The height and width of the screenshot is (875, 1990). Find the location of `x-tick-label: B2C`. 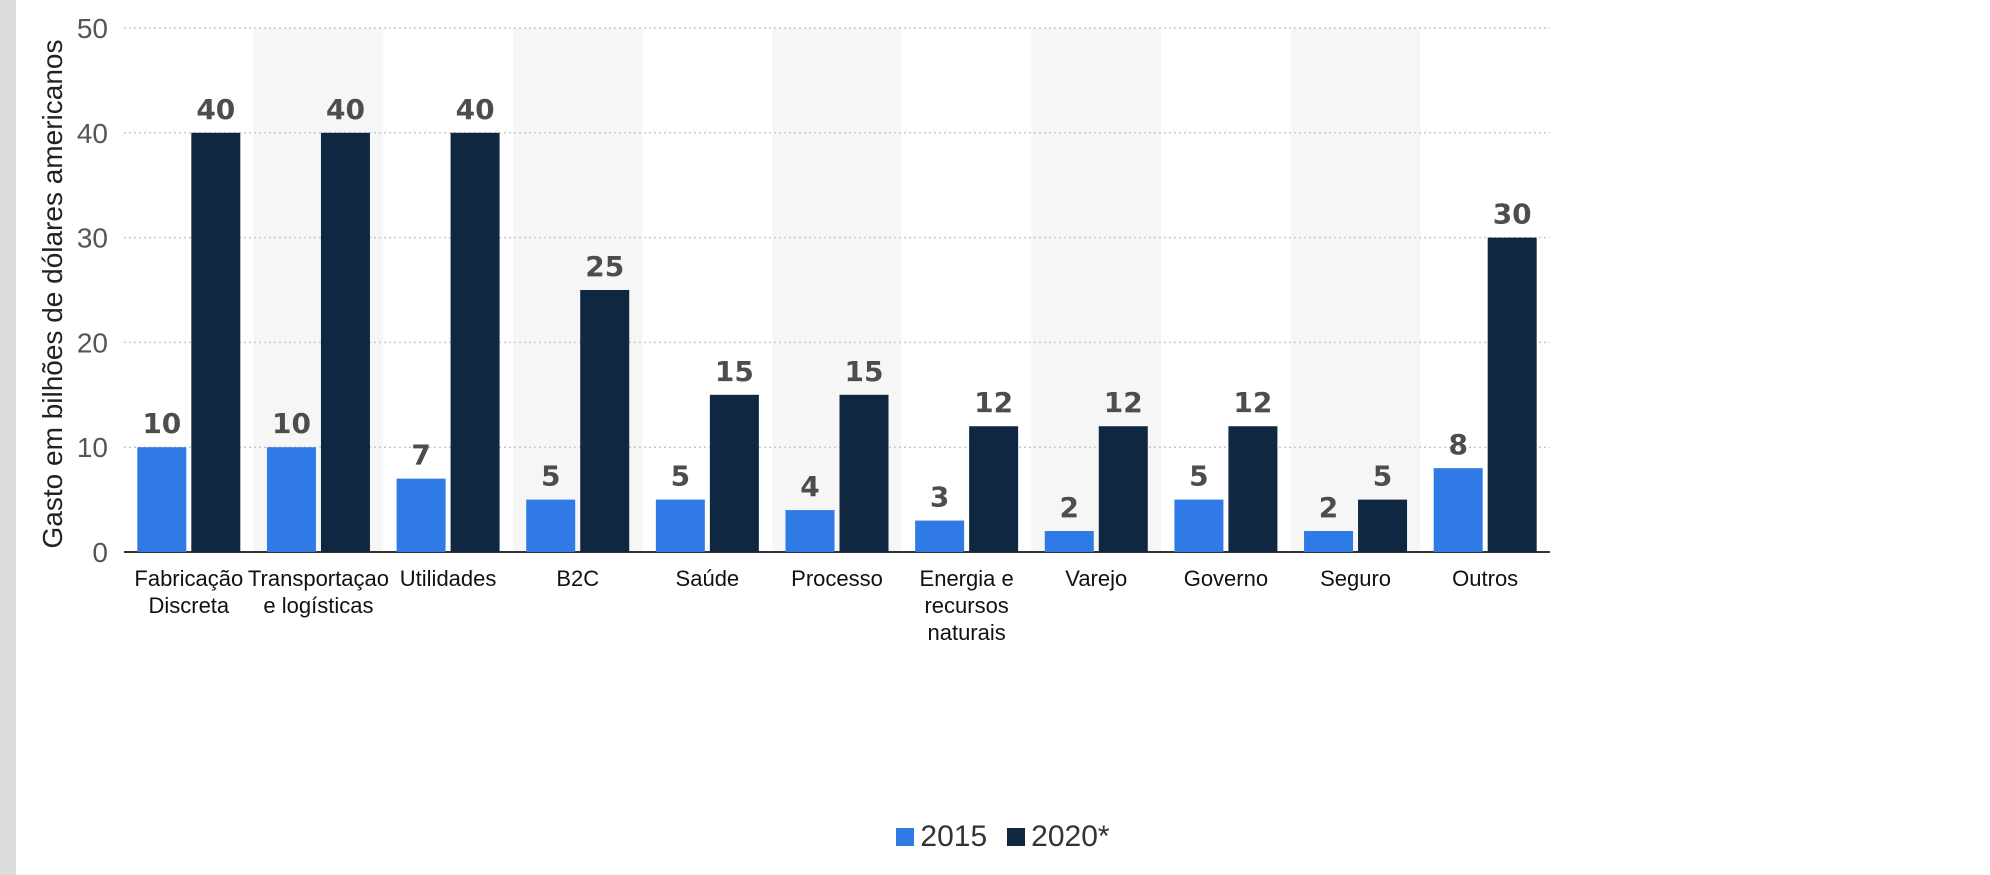

x-tick-label: B2C is located at coordinates (577, 578).